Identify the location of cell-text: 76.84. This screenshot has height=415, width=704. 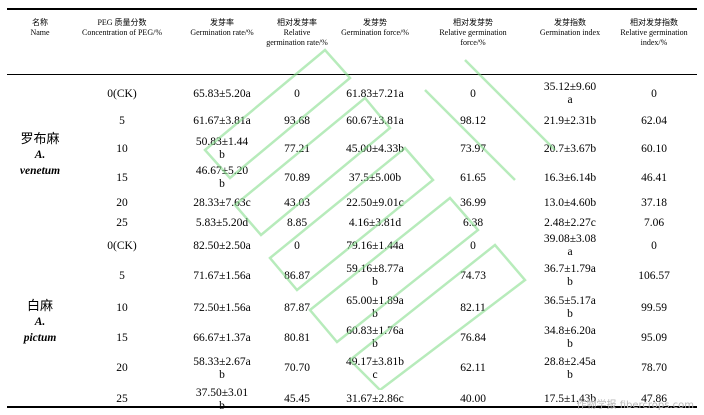
(473, 337).